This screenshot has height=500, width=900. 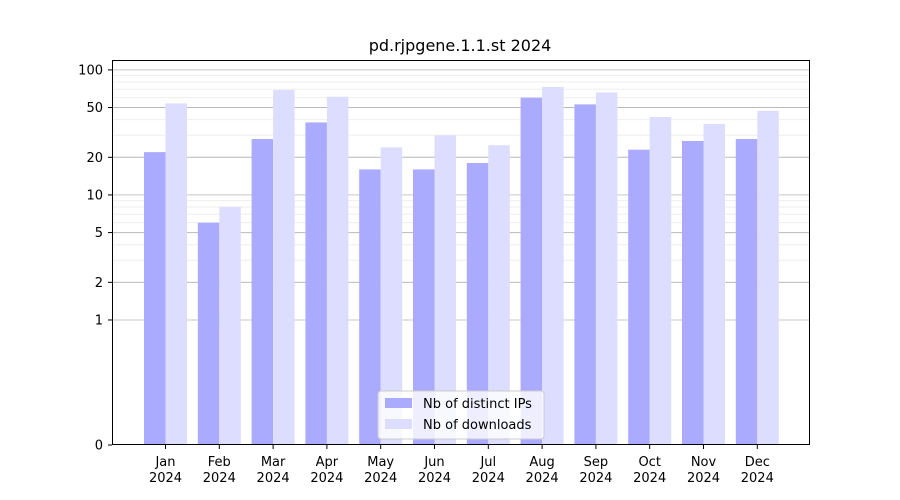 I want to click on y-tick-label: 2, so click(x=99, y=283).